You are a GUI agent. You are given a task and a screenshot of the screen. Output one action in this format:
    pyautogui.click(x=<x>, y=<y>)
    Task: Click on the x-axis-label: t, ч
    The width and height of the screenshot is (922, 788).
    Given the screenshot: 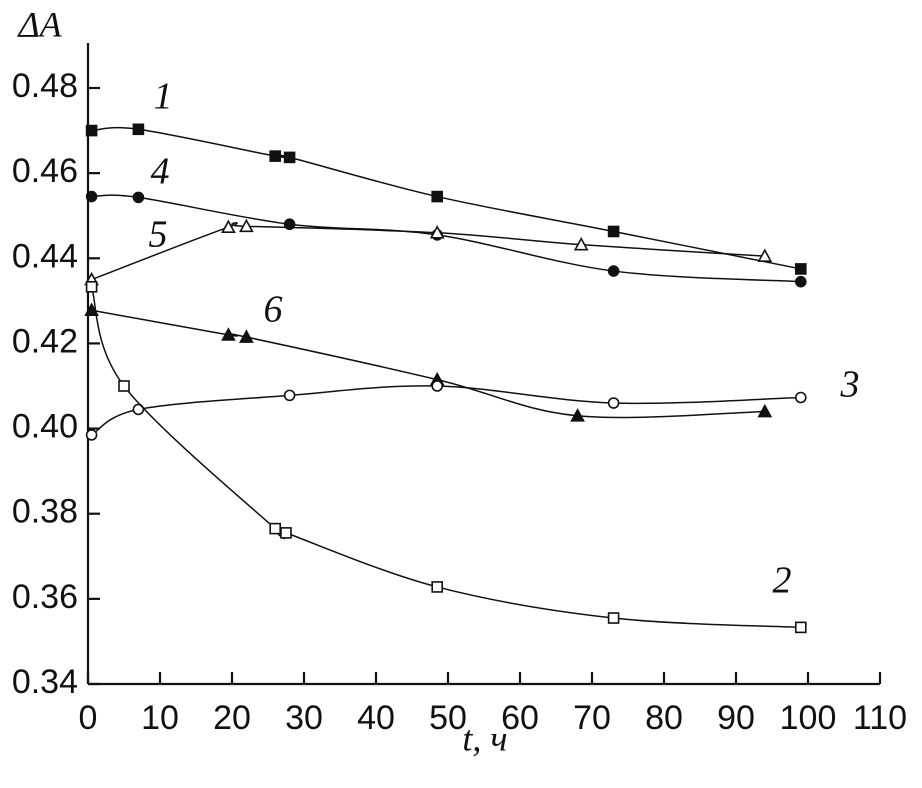 What is the action you would take?
    pyautogui.click(x=484, y=738)
    